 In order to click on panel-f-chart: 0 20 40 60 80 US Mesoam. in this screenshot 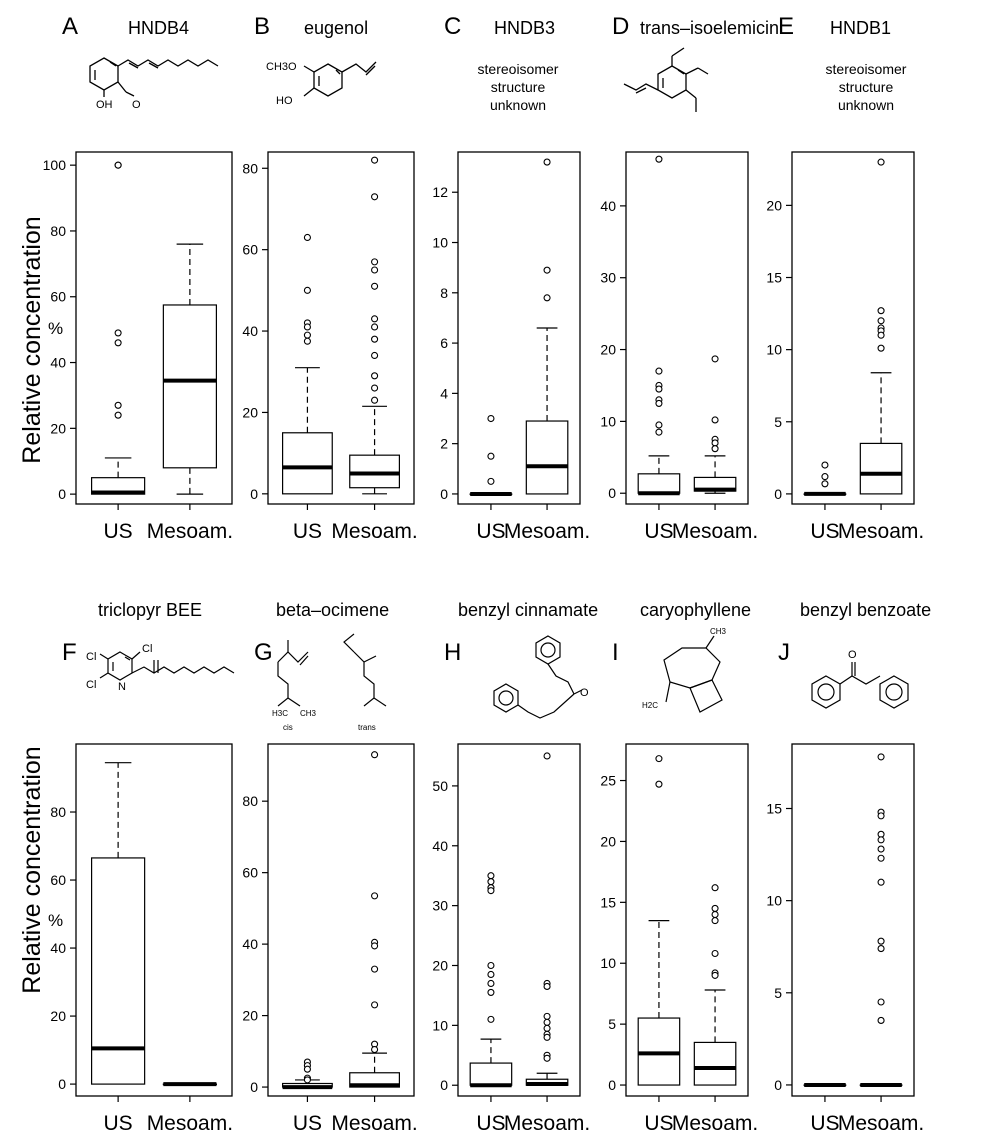, I will do `click(141, 939)`.